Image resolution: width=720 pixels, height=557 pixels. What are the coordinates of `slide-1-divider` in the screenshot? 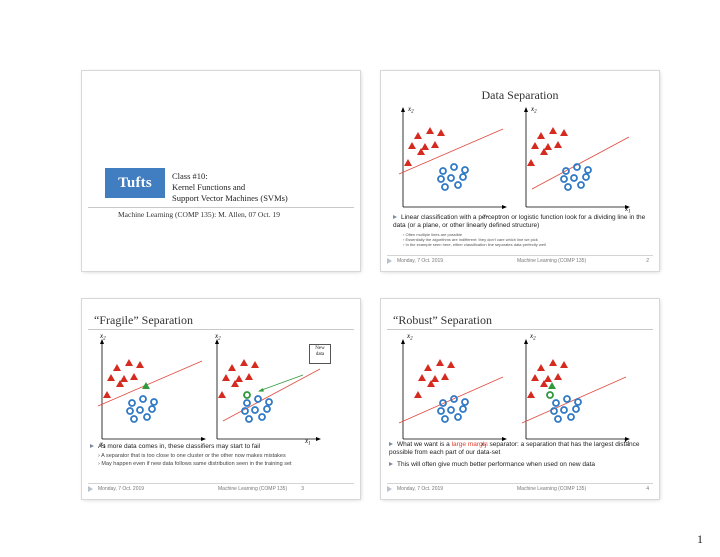 It's located at (221, 207).